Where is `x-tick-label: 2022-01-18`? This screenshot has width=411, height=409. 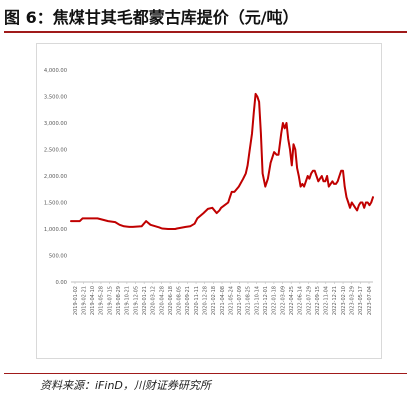
x-tick-label: 2022-01-18 is located at coordinates (275, 300).